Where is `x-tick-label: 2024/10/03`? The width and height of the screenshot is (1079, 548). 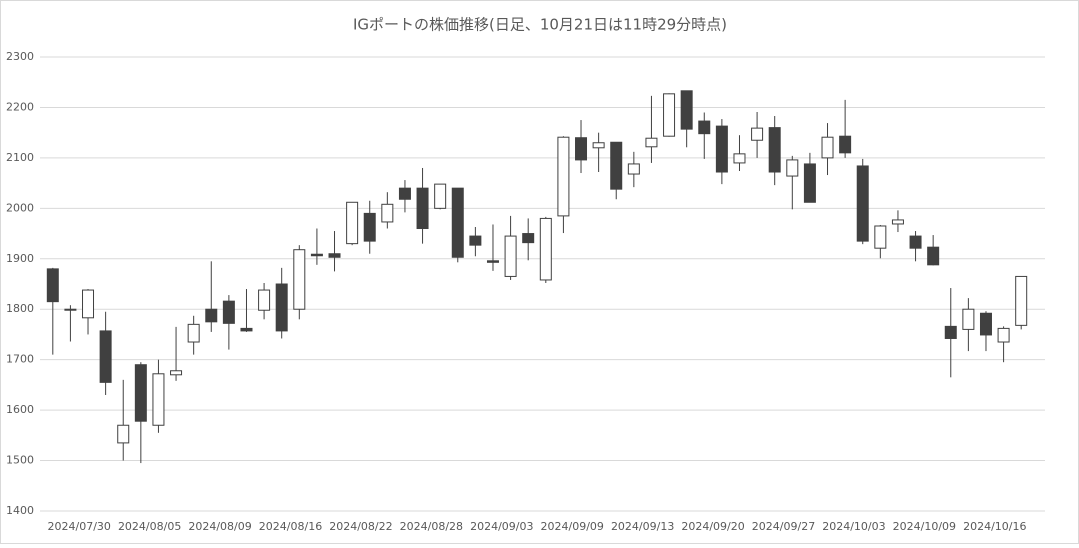
x-tick-label: 2024/10/03 is located at coordinates (853, 526).